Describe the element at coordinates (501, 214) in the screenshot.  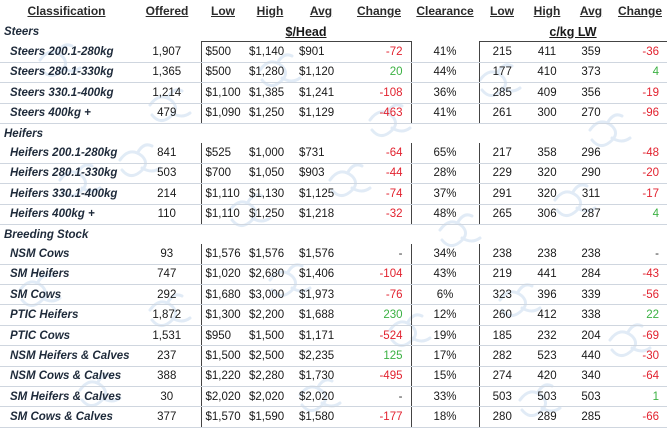
I see `row-low-lw: 265` at that location.